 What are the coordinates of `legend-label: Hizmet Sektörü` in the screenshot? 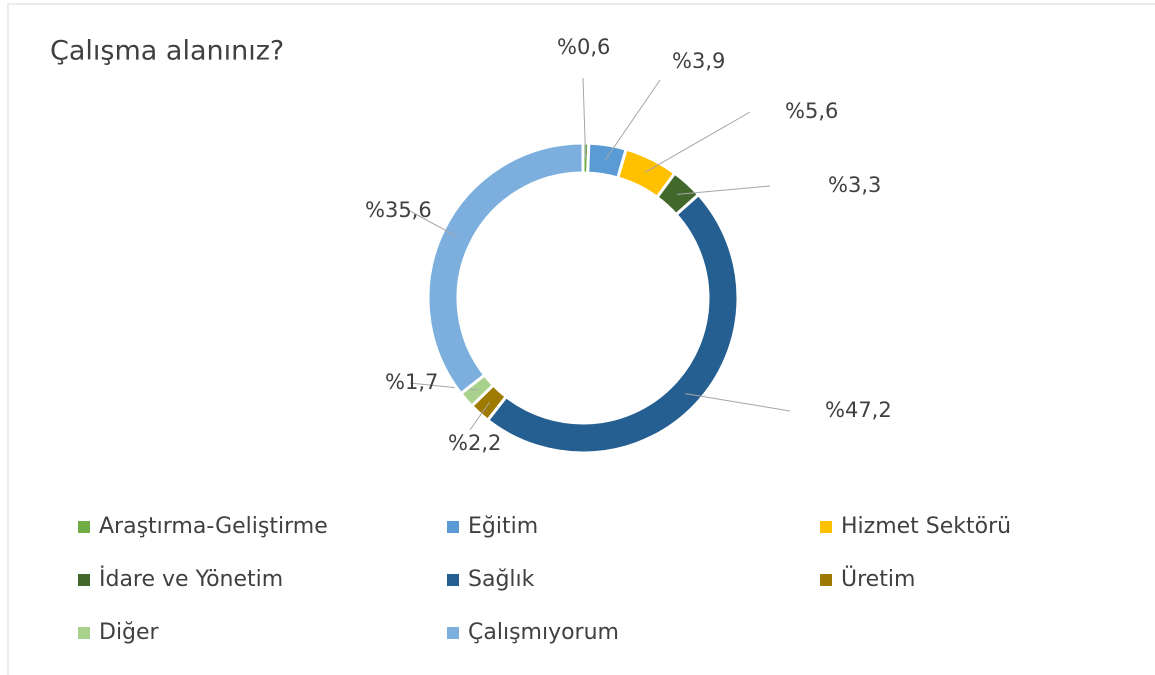 It's located at (926, 526).